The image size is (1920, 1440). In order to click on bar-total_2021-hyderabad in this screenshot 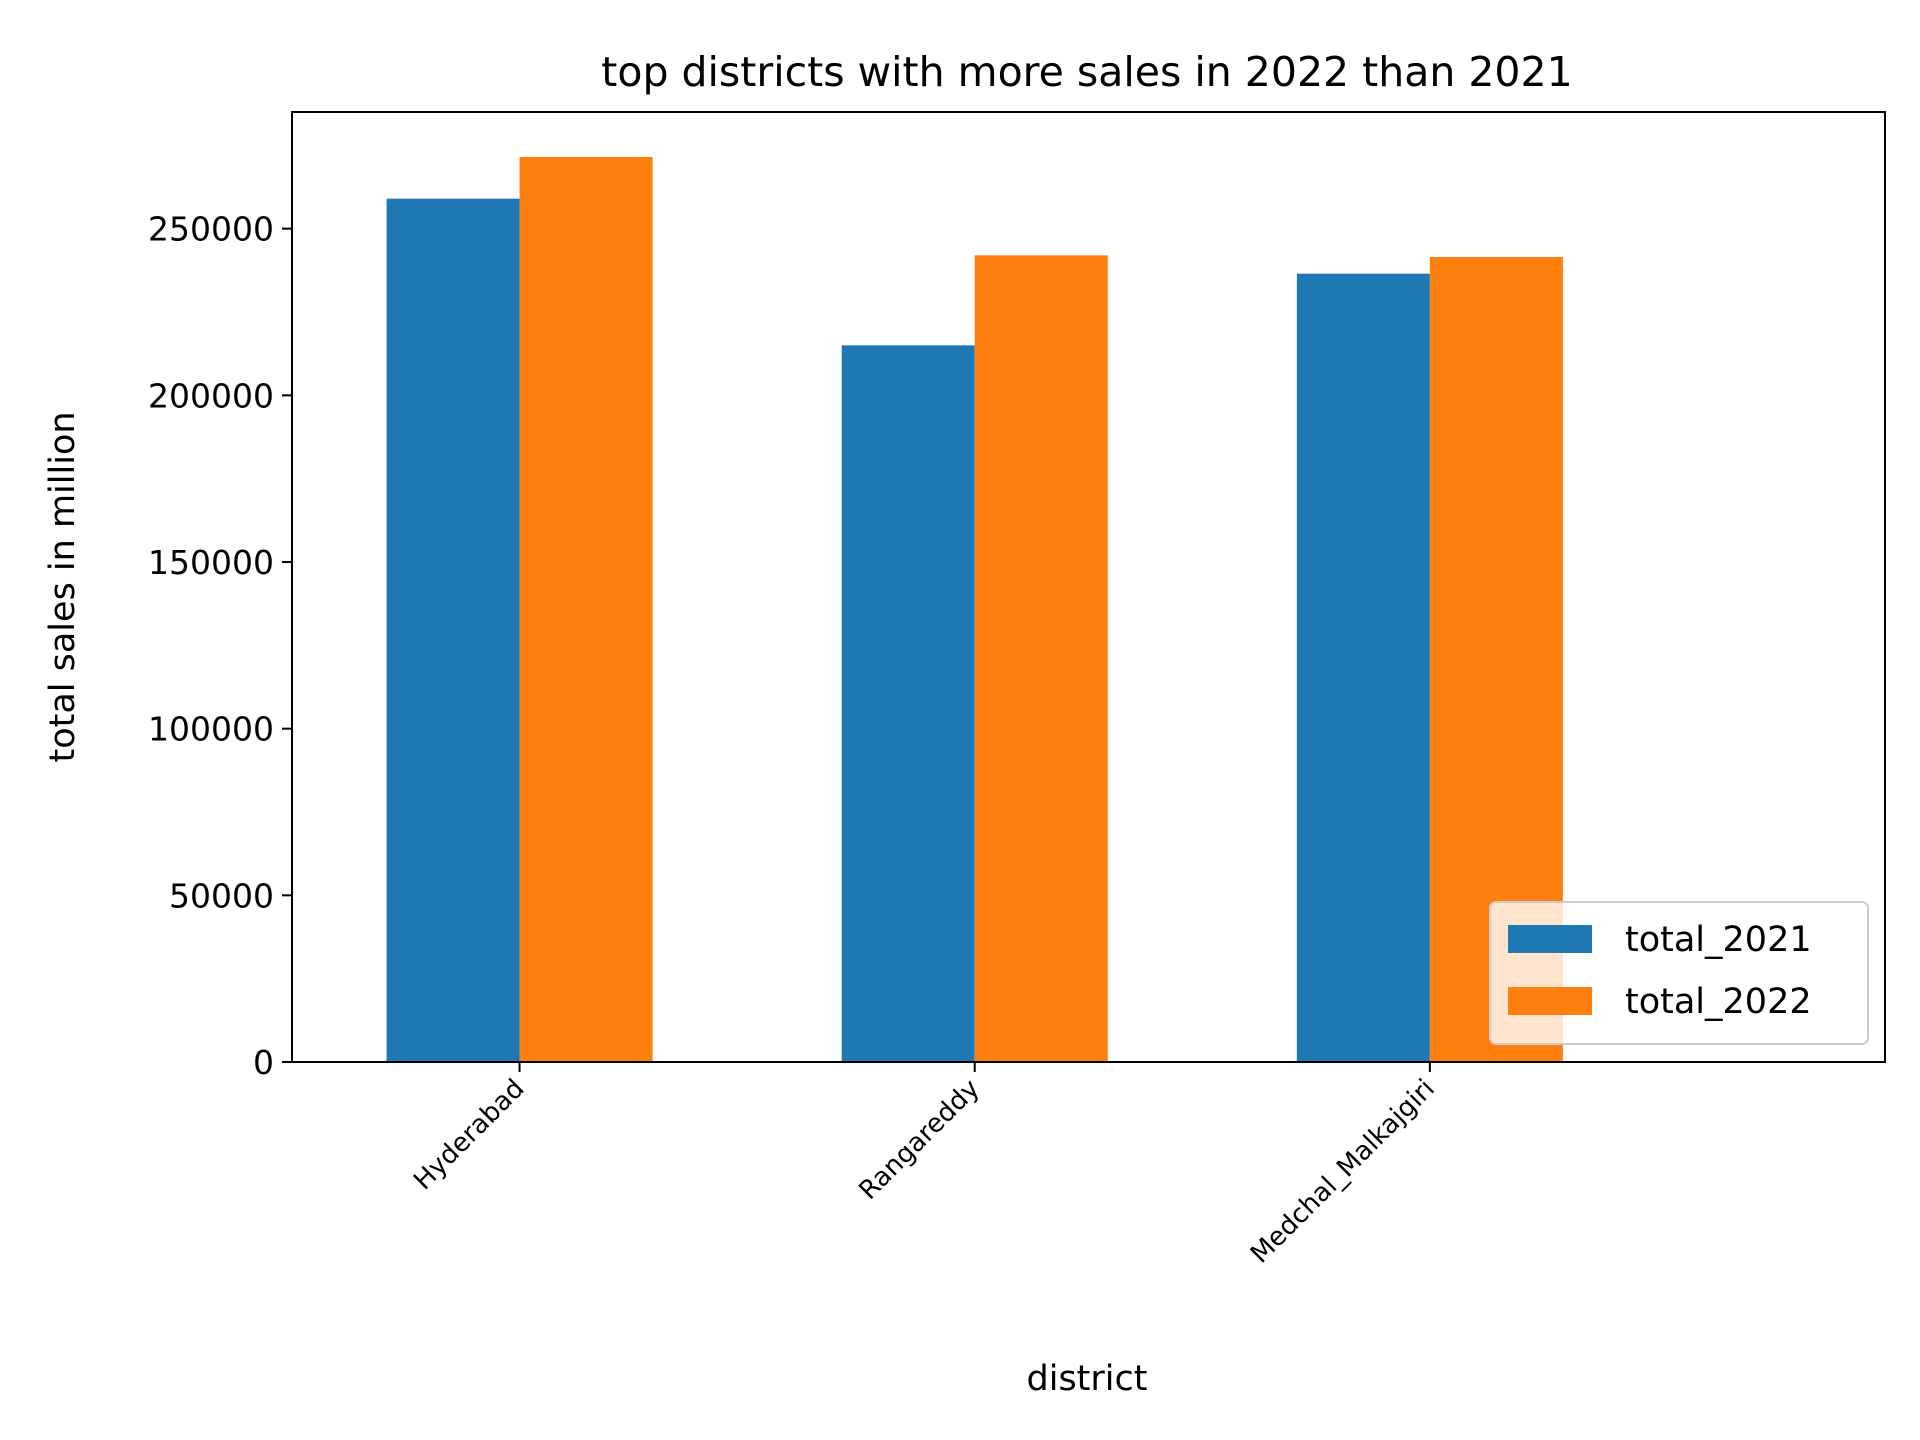, I will do `click(453, 630)`.